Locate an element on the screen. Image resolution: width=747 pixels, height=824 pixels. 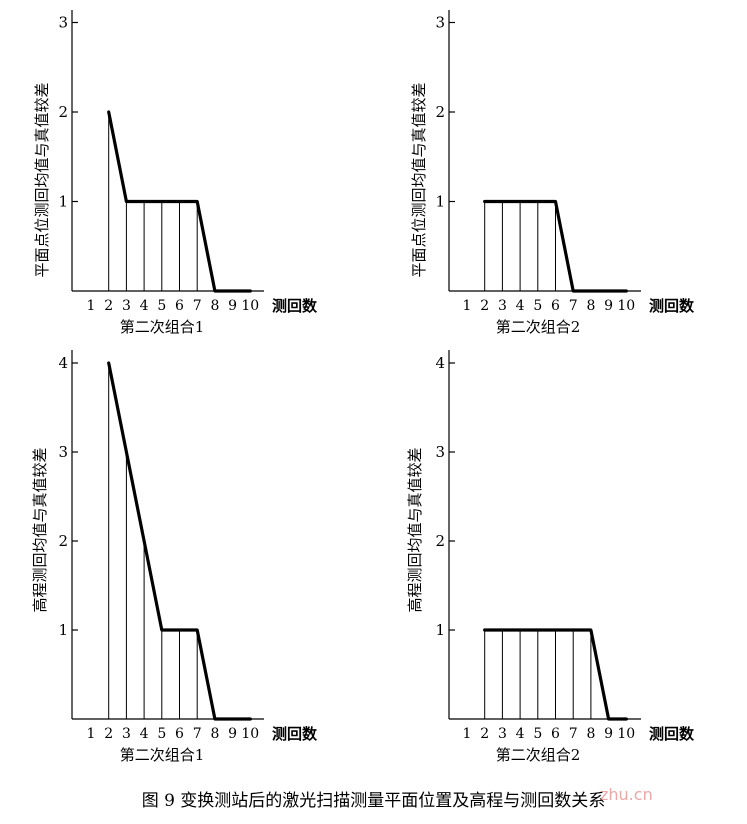
watermark: zhu.cn is located at coordinates (626, 794).